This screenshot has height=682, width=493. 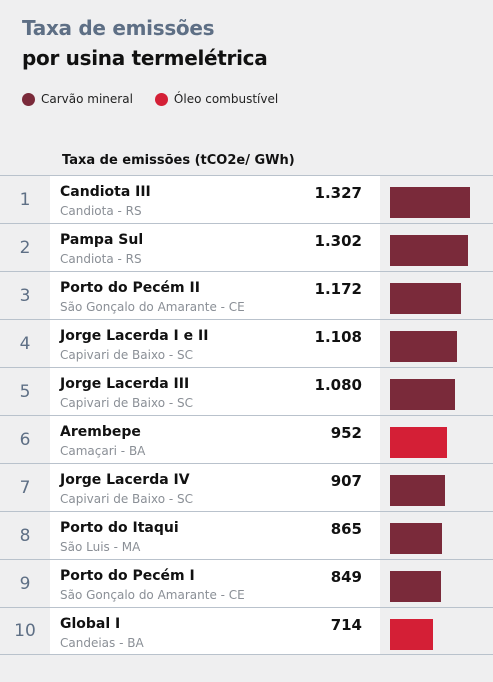 I want to click on plant-cell: Arembepe Camaçari - BA 952, so click(x=215, y=439).